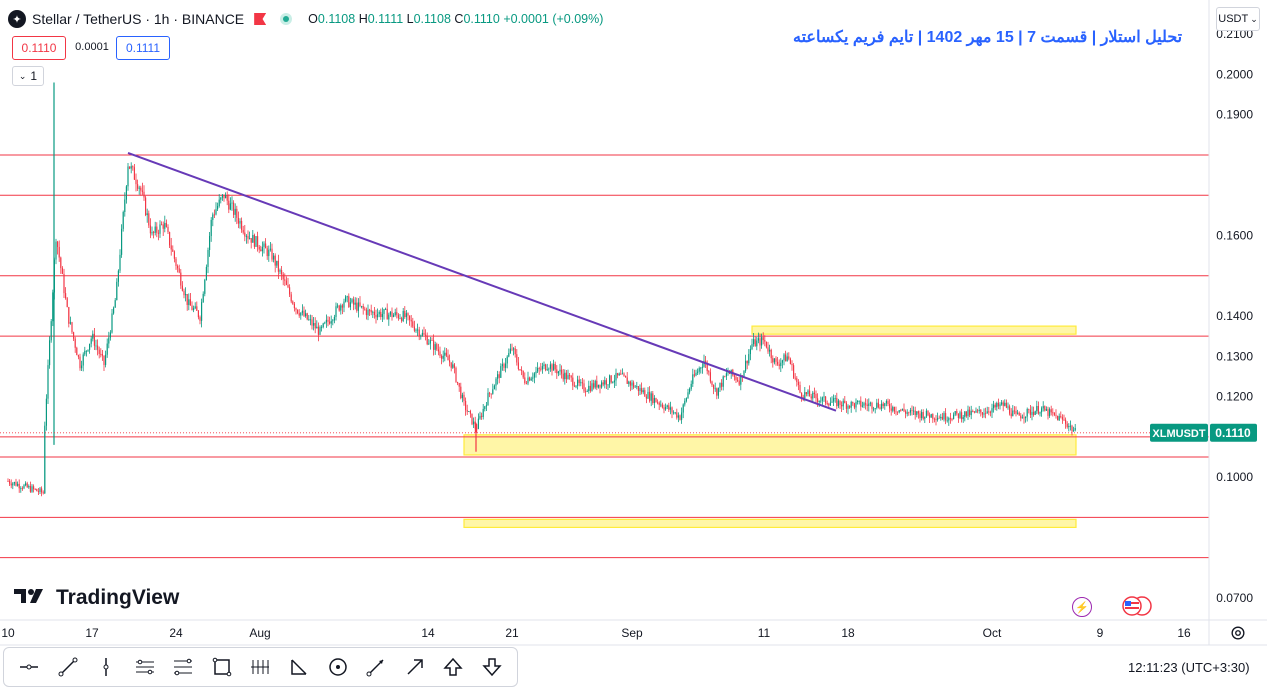 The image size is (1267, 691). I want to click on flag-icon, so click(260, 19).